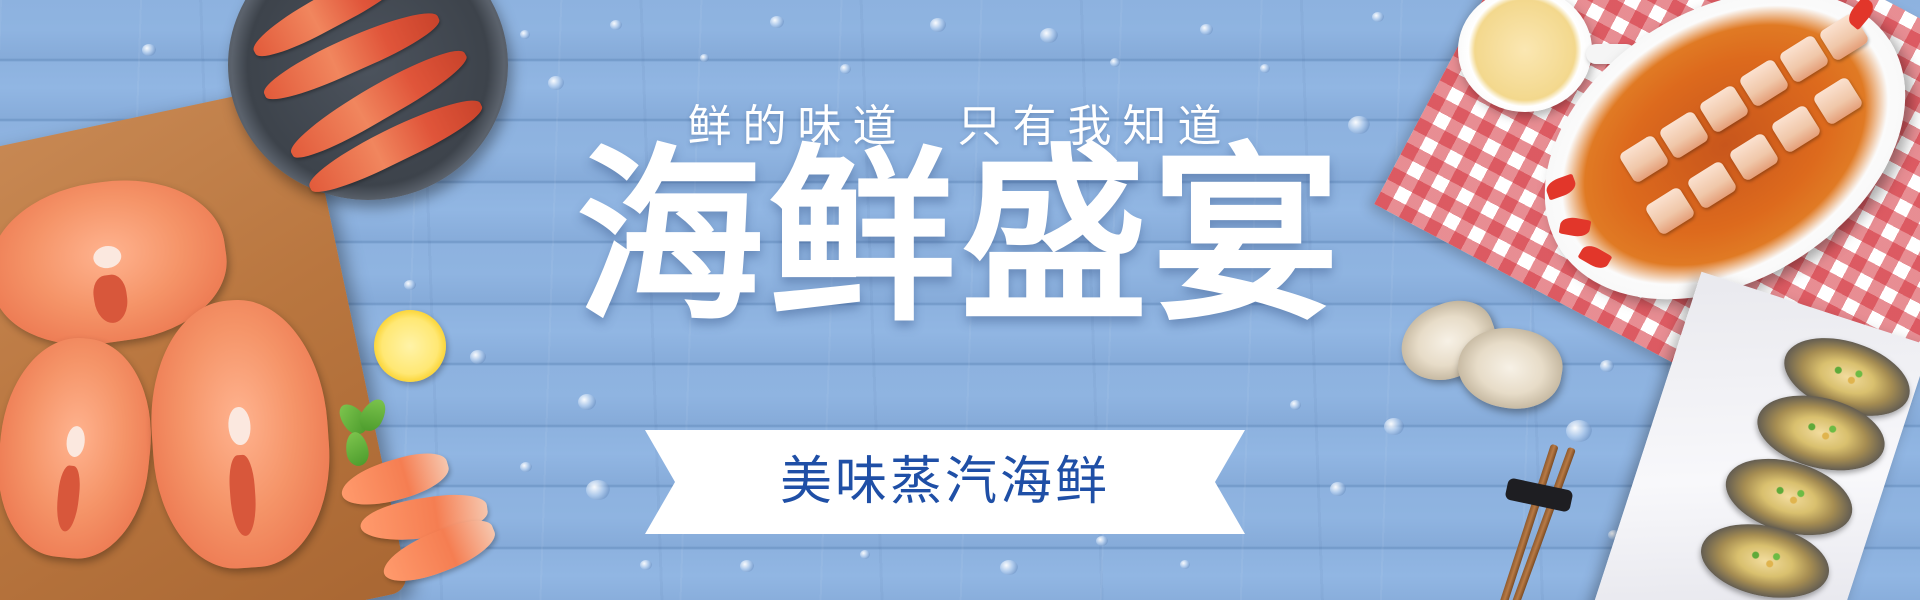  I want to click on ribbon-banner: 美味蒸汽海鲜, so click(945, 482).